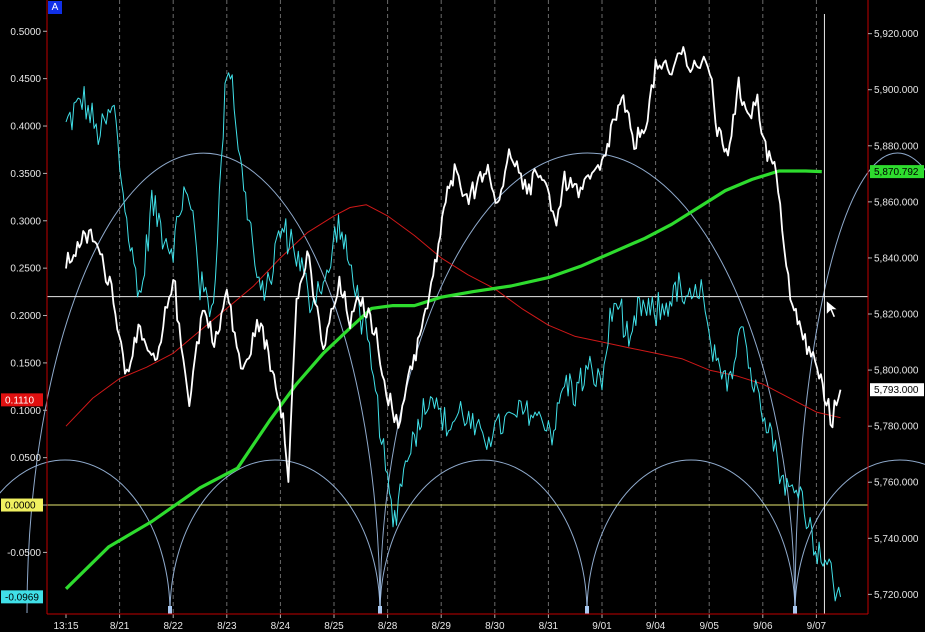 The width and height of the screenshot is (925, 632). I want to click on left-tick-label: 0.1500, so click(25, 363).